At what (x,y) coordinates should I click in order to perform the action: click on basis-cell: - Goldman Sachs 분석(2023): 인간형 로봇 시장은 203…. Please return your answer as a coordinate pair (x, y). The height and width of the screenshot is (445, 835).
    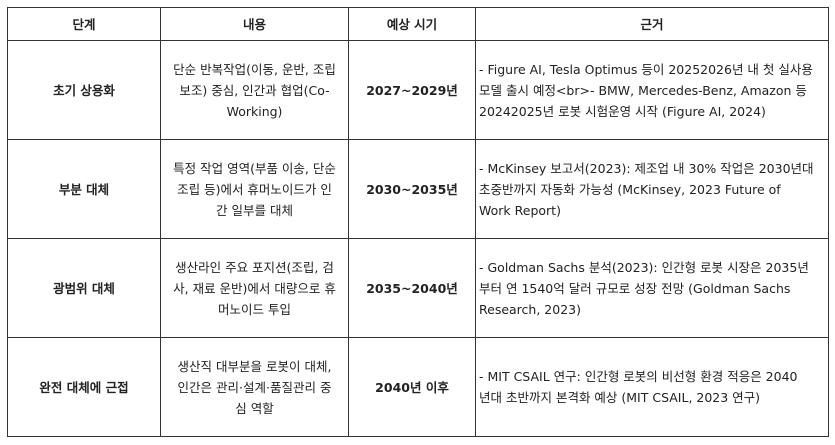
    Looking at the image, I should click on (652, 288).